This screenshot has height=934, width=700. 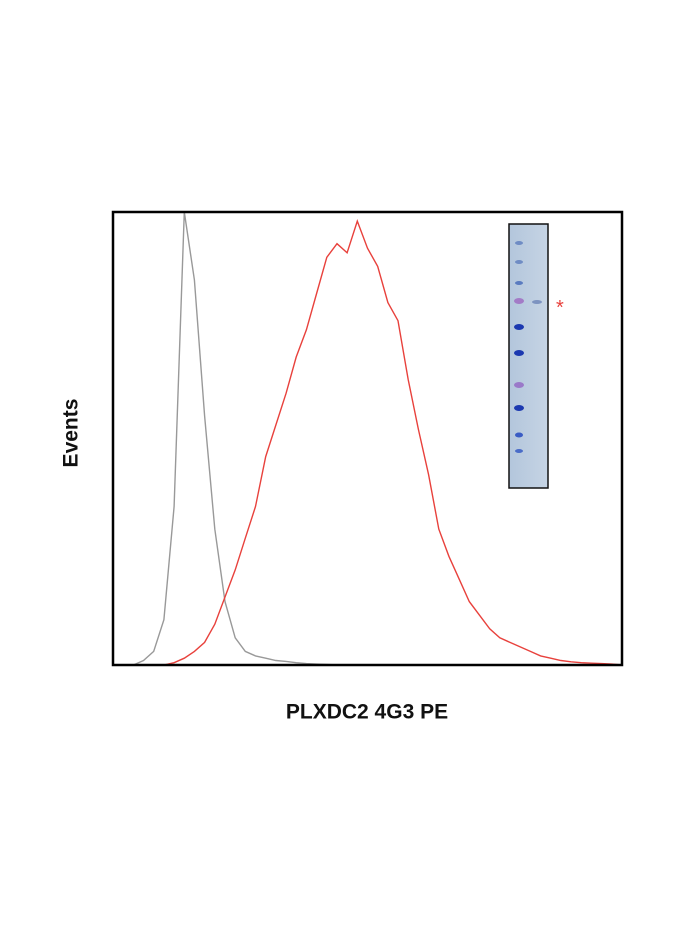 I want to click on western-blot-inset, so click(x=528, y=356).